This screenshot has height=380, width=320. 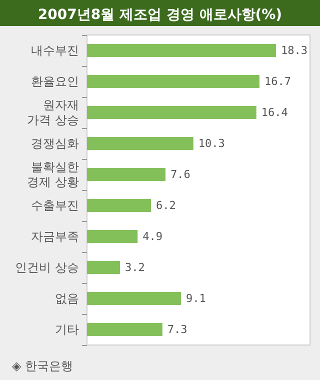 I want to click on data-label: 7.6, so click(x=180, y=174).